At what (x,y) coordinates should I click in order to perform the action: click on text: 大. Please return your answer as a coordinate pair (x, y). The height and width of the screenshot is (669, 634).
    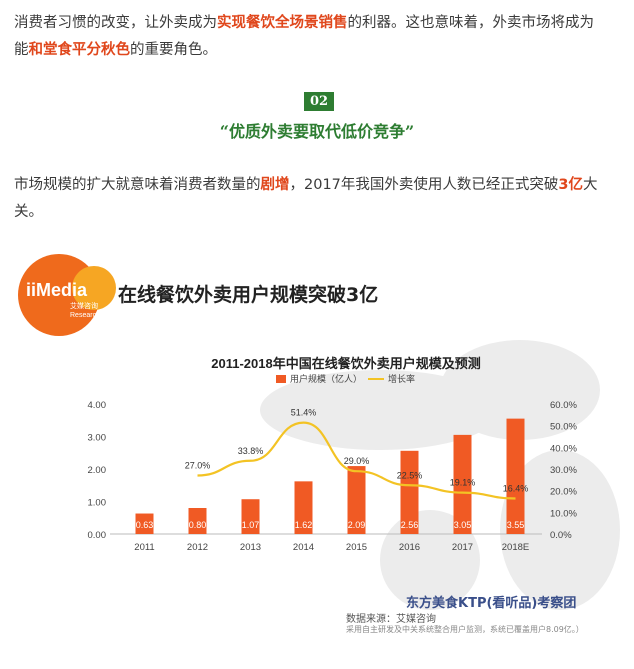
    Looking at the image, I should click on (590, 185).